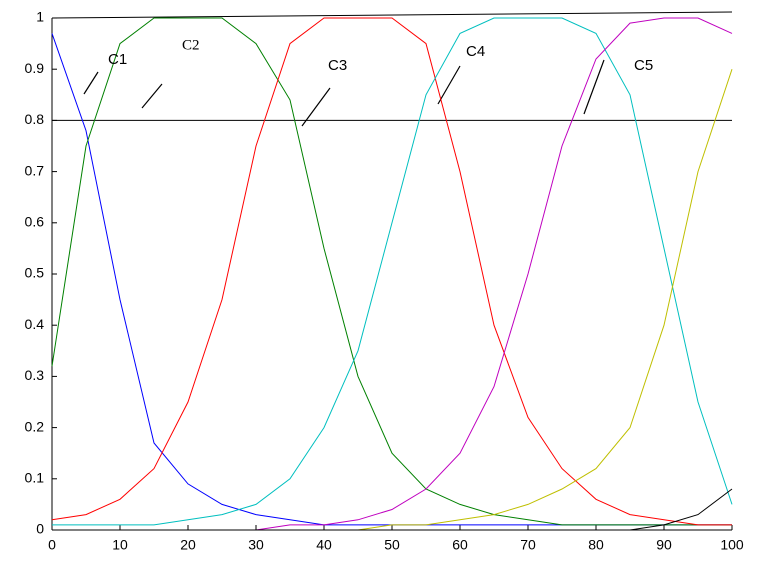 This screenshot has height=569, width=766. What do you see at coordinates (344, 93) in the screenshot?
I see `arrows` at bounding box center [344, 93].